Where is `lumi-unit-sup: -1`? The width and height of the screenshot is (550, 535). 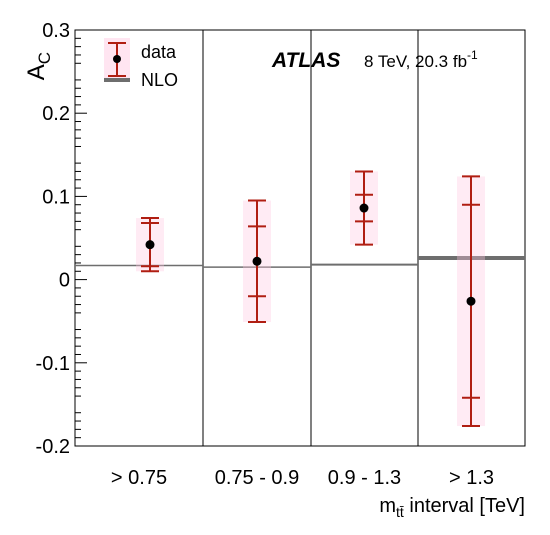 lumi-unit-sup: -1 is located at coordinates (472, 55).